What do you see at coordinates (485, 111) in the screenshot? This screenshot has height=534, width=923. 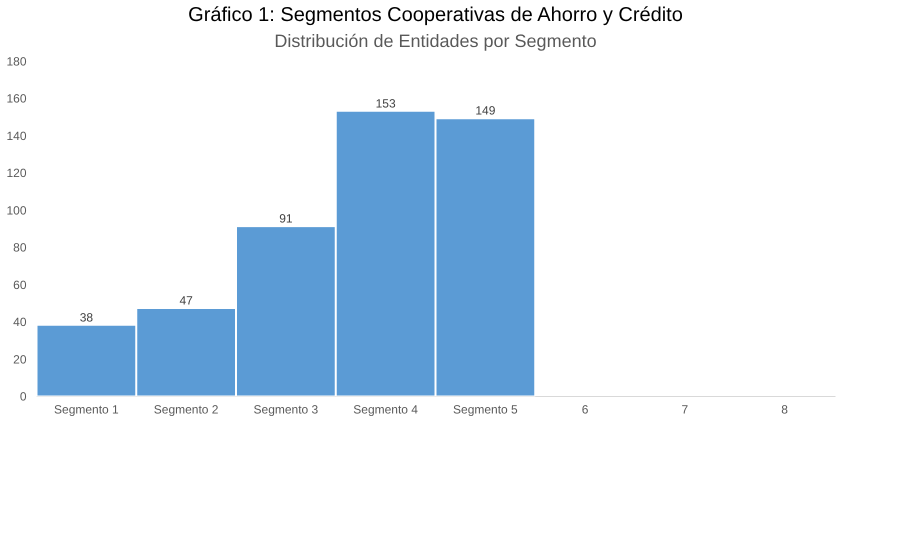 I see `data-label: 149` at bounding box center [485, 111].